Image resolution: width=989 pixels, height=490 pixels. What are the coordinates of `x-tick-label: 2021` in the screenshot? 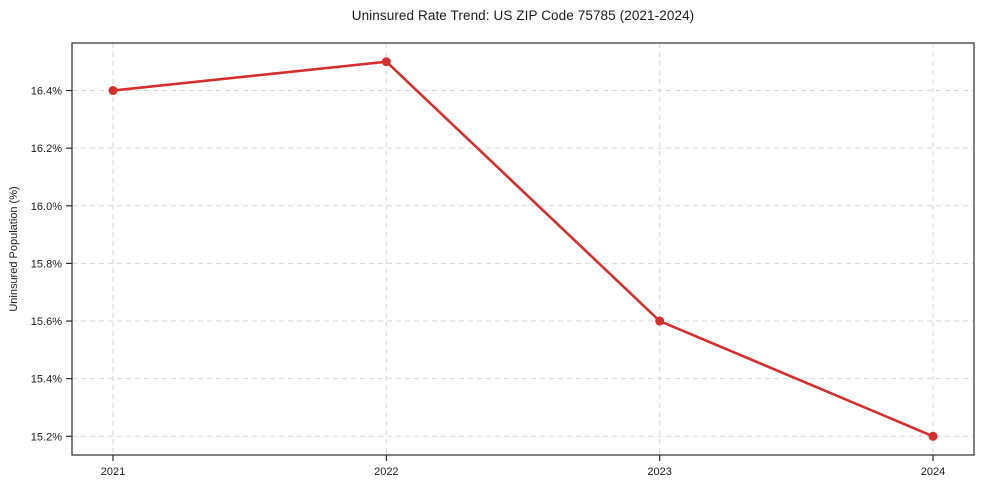 It's located at (113, 472).